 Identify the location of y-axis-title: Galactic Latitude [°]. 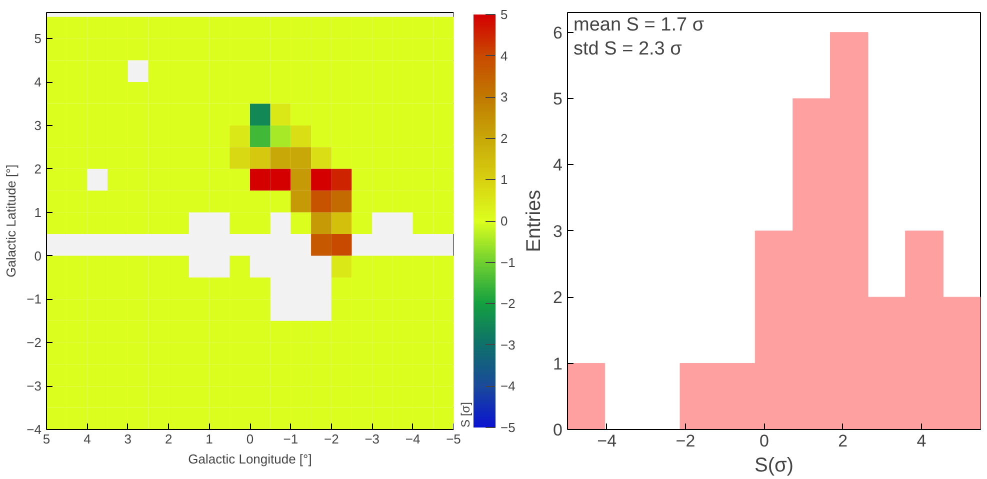
(11, 221).